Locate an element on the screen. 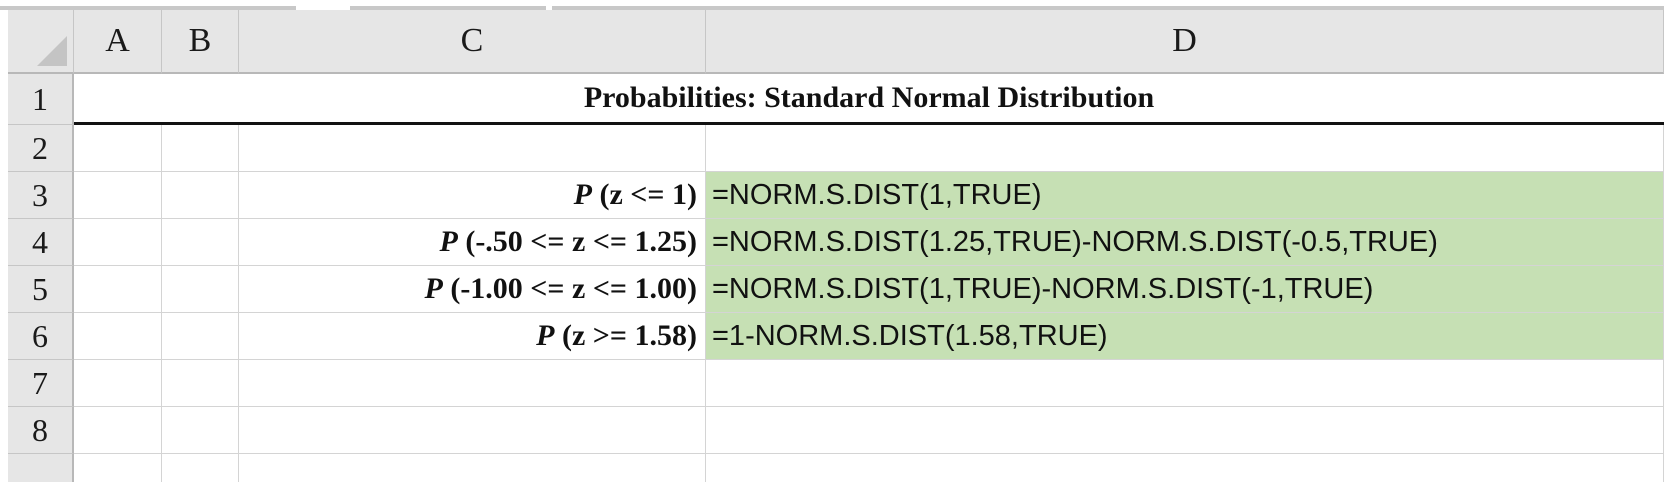  probability-expression: (-1.00 <= z <= 1.00) is located at coordinates (573, 288).